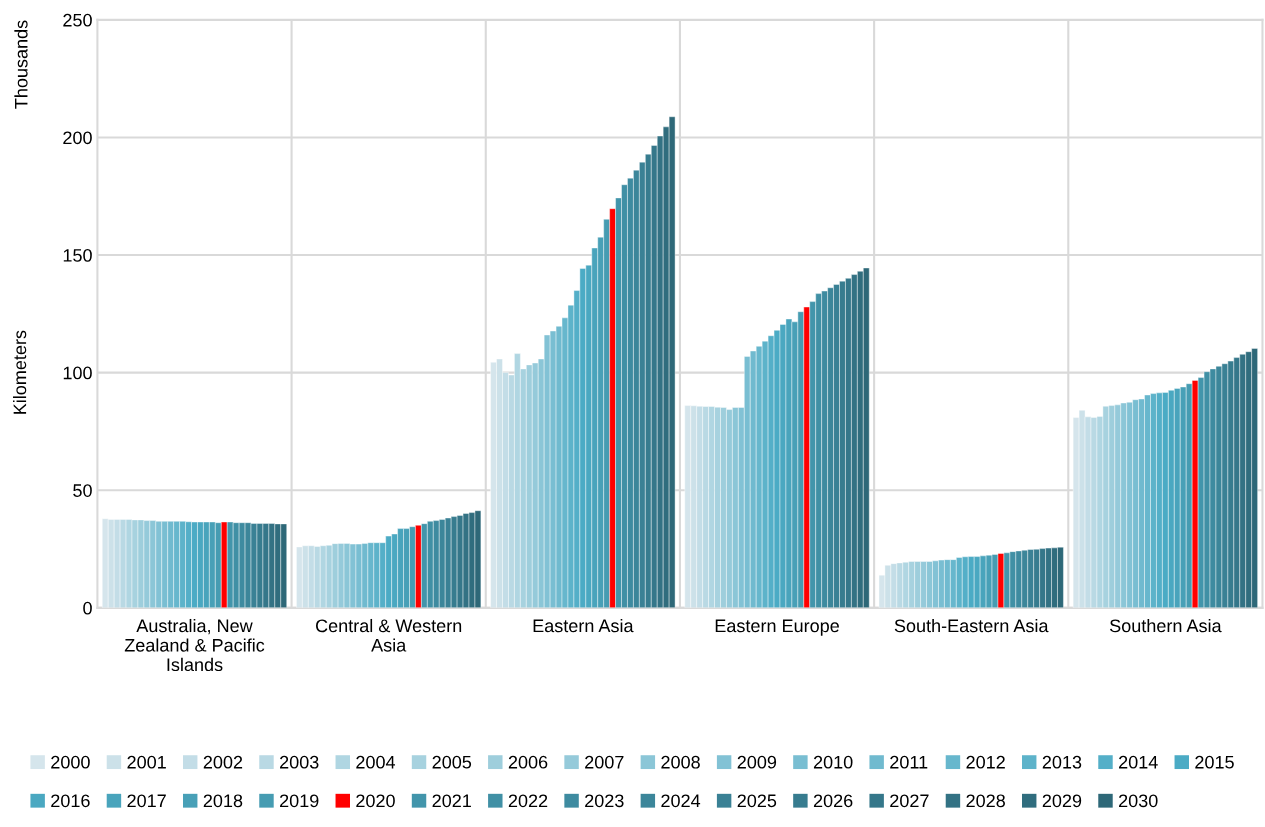 The width and height of the screenshot is (1265, 827). Describe the element at coordinates (77, 138) in the screenshot. I see `y-tick-label: 200` at that location.